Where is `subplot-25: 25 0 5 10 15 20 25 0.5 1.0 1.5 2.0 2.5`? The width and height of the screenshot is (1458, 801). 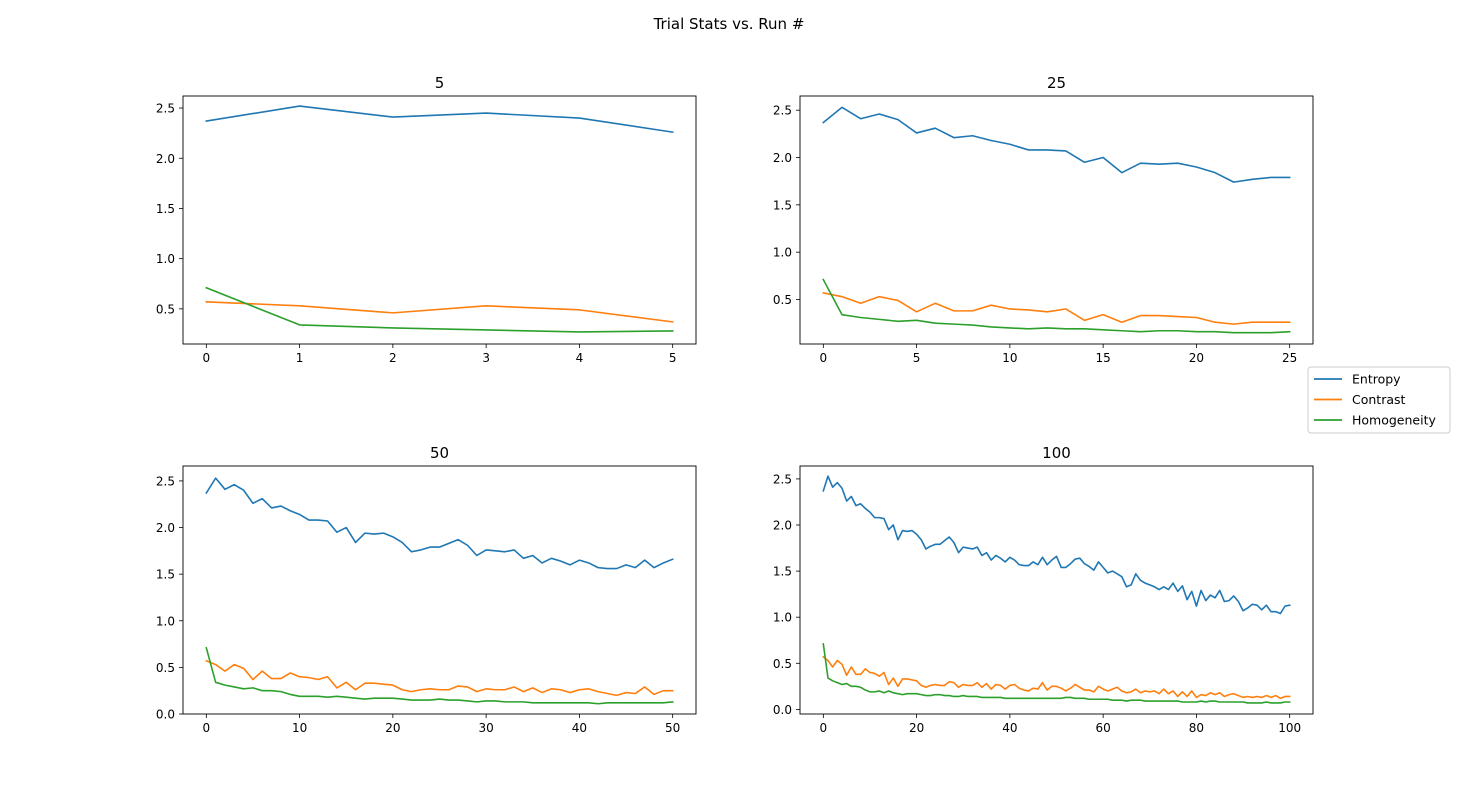 subplot-25: 25 0 5 10 15 20 25 0.5 1.0 1.5 2.0 2.5 is located at coordinates (1043, 219).